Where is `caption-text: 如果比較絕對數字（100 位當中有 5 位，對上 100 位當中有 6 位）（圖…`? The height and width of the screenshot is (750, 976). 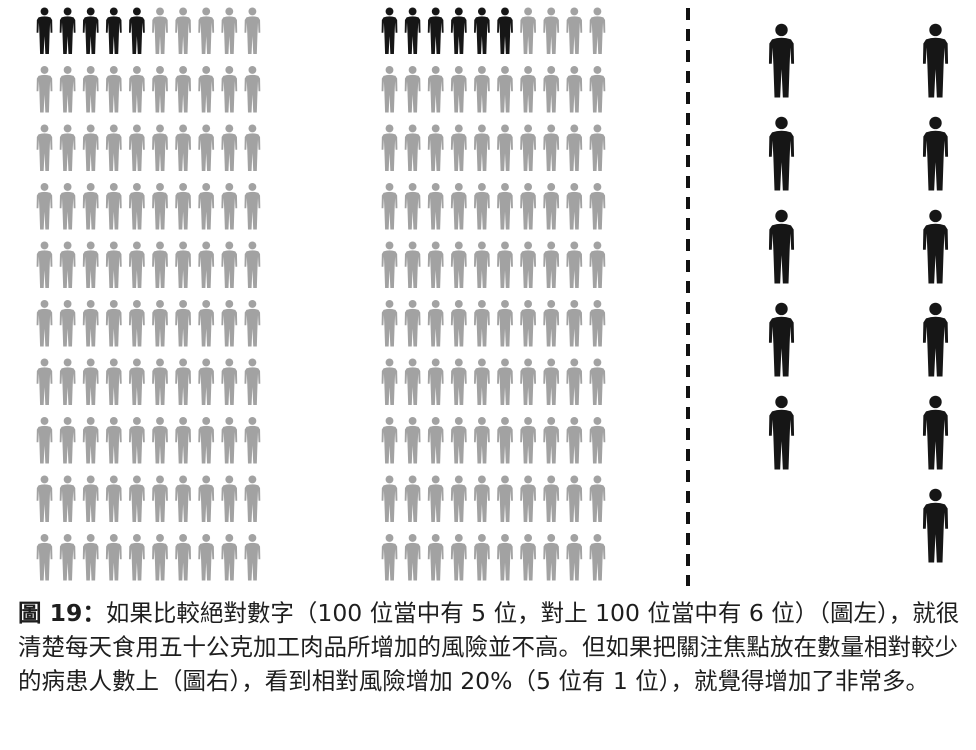 caption-text: 如果比較絕對數字（100 位當中有 5 位，對上 100 位當中有 6 位）（圖… is located at coordinates (489, 647).